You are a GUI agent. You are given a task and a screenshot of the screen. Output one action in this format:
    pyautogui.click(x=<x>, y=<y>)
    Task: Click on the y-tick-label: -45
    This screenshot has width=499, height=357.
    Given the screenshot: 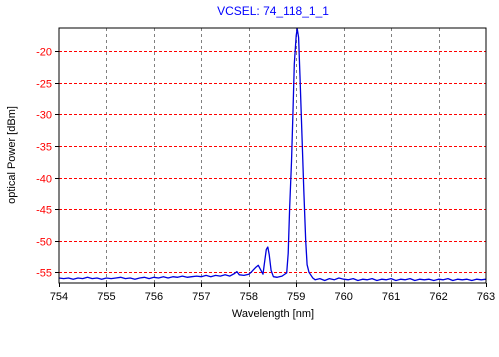 What is the action you would take?
    pyautogui.click(x=44, y=211)
    